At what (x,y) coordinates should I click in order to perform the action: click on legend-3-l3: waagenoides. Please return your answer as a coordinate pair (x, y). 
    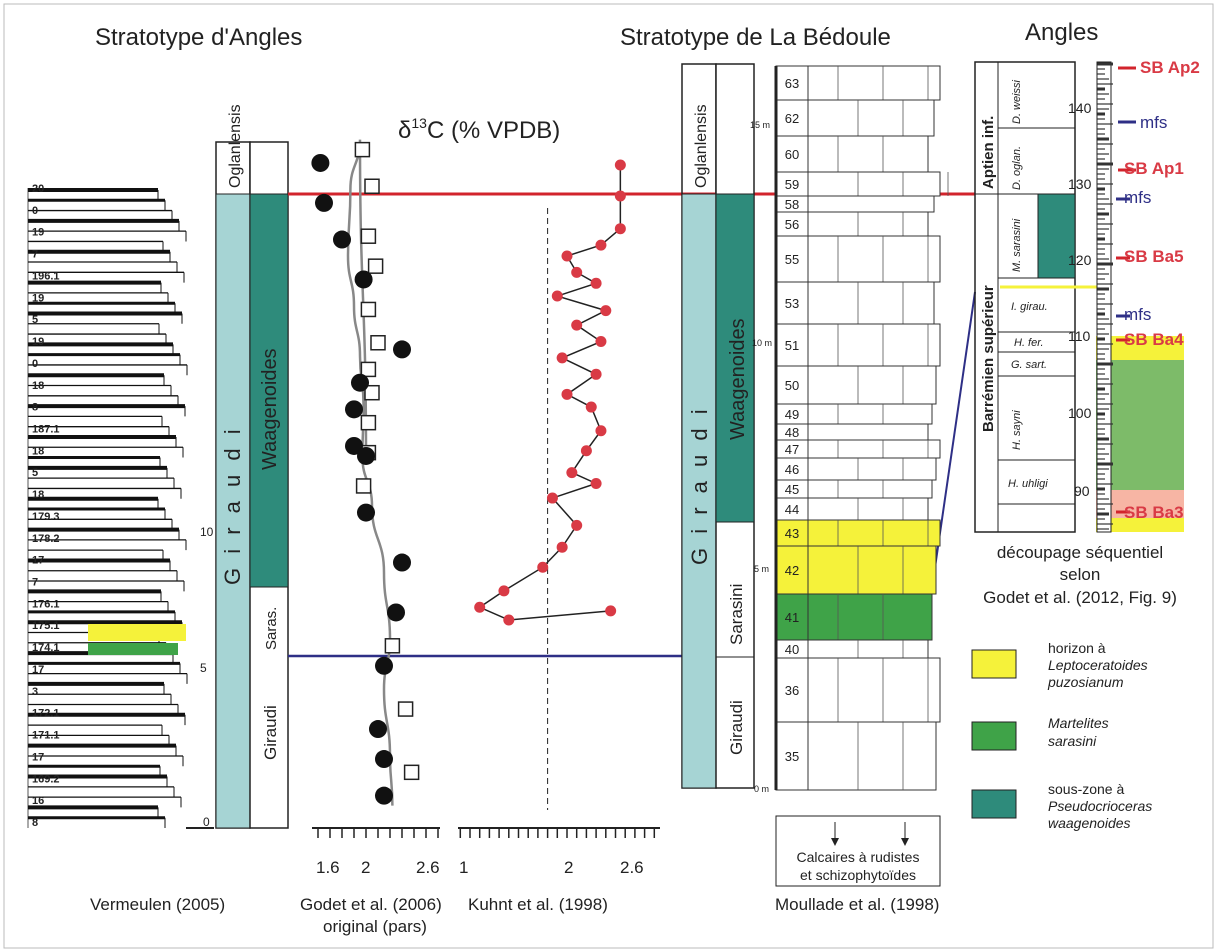
    Looking at the image, I should click on (1089, 823).